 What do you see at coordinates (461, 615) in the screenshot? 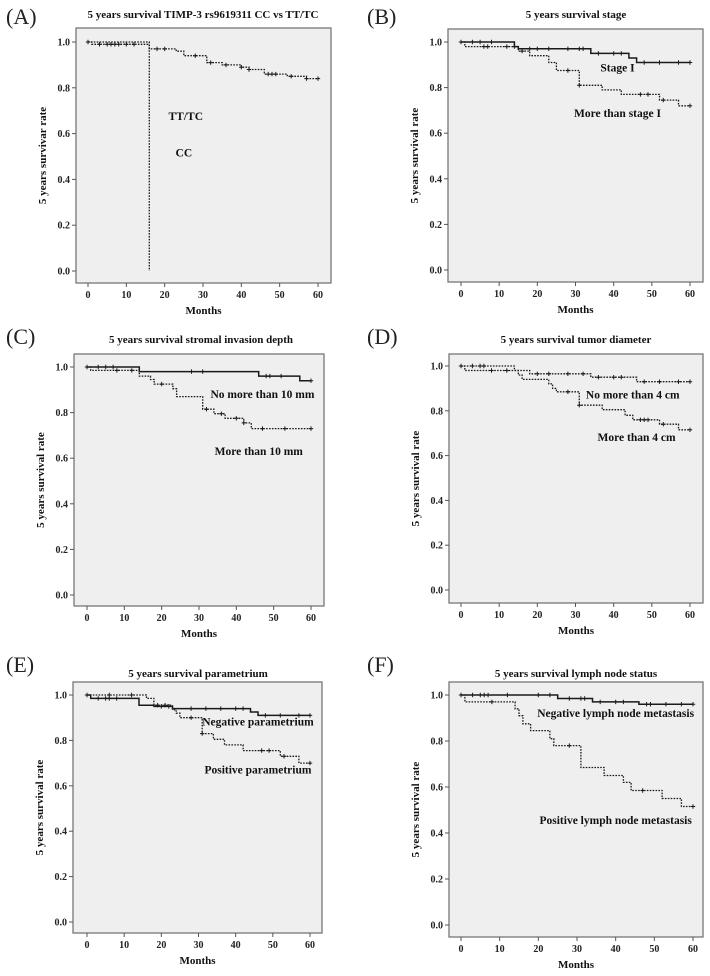
I see `x-tick-label: 0` at bounding box center [461, 615].